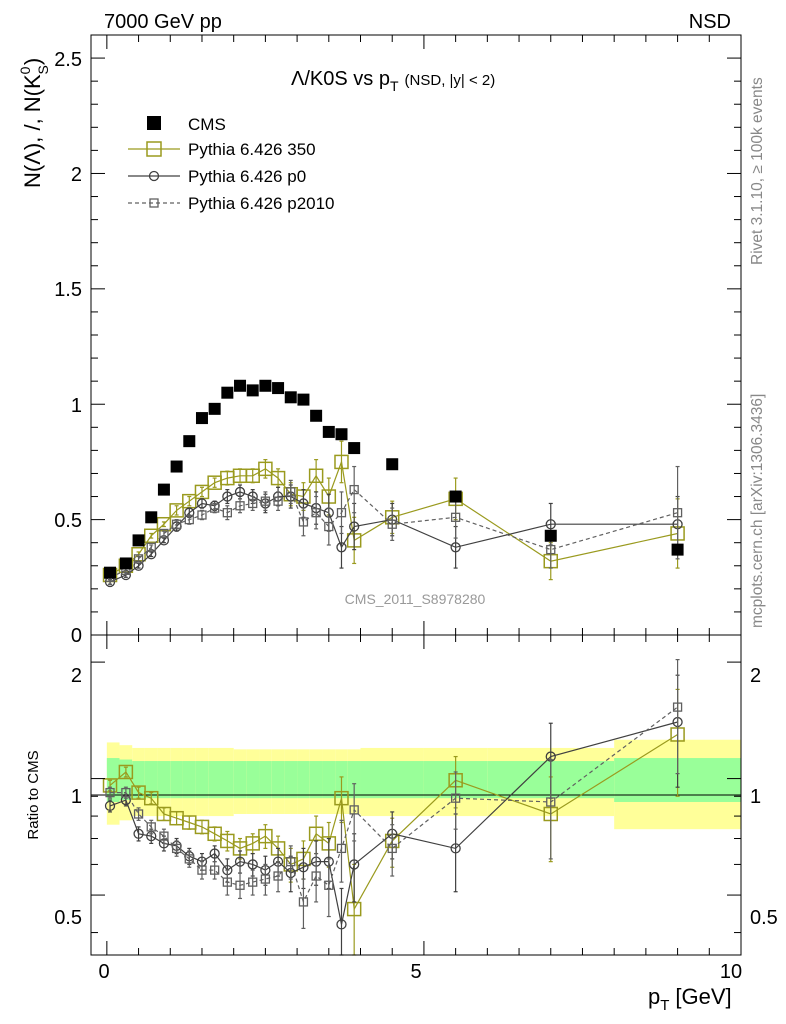 This screenshot has width=786, height=1024. What do you see at coordinates (757, 171) in the screenshot?
I see `rivet-version-label: Rivet 3.1.10, ≥ 100k events` at bounding box center [757, 171].